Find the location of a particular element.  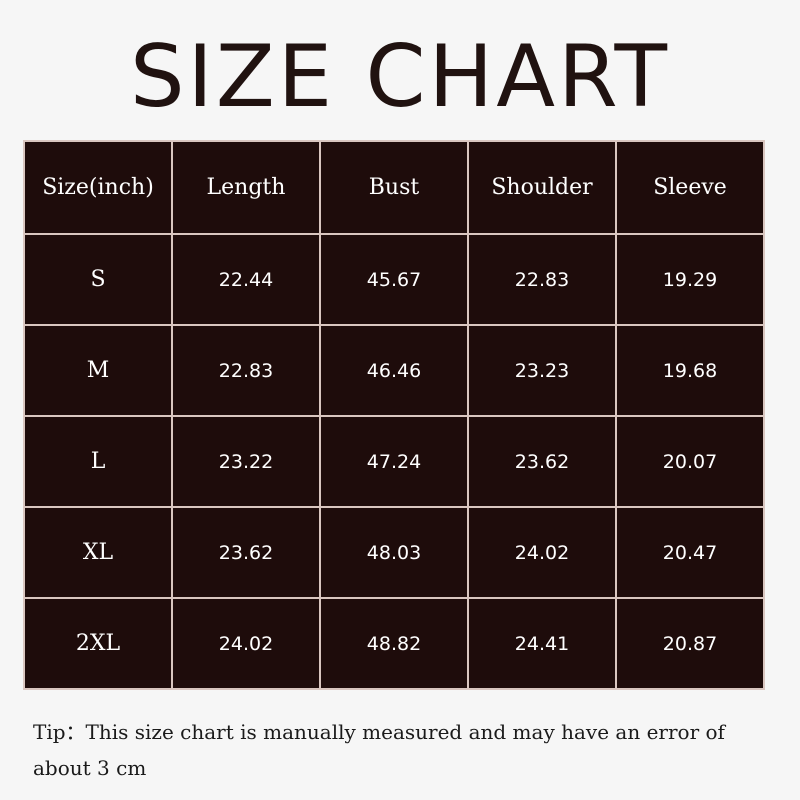

measurement-cell: 20.87 is located at coordinates (690, 643).